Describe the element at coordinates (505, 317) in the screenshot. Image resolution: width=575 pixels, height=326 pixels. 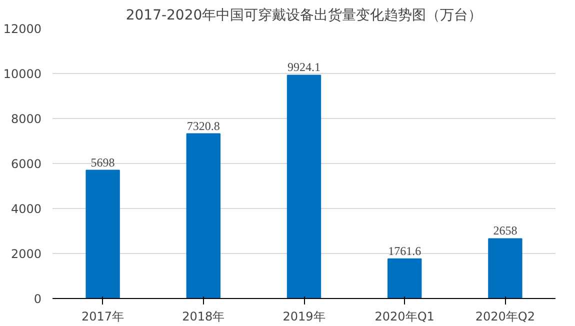
I see `x-tick-label: 2020年Q2` at that location.